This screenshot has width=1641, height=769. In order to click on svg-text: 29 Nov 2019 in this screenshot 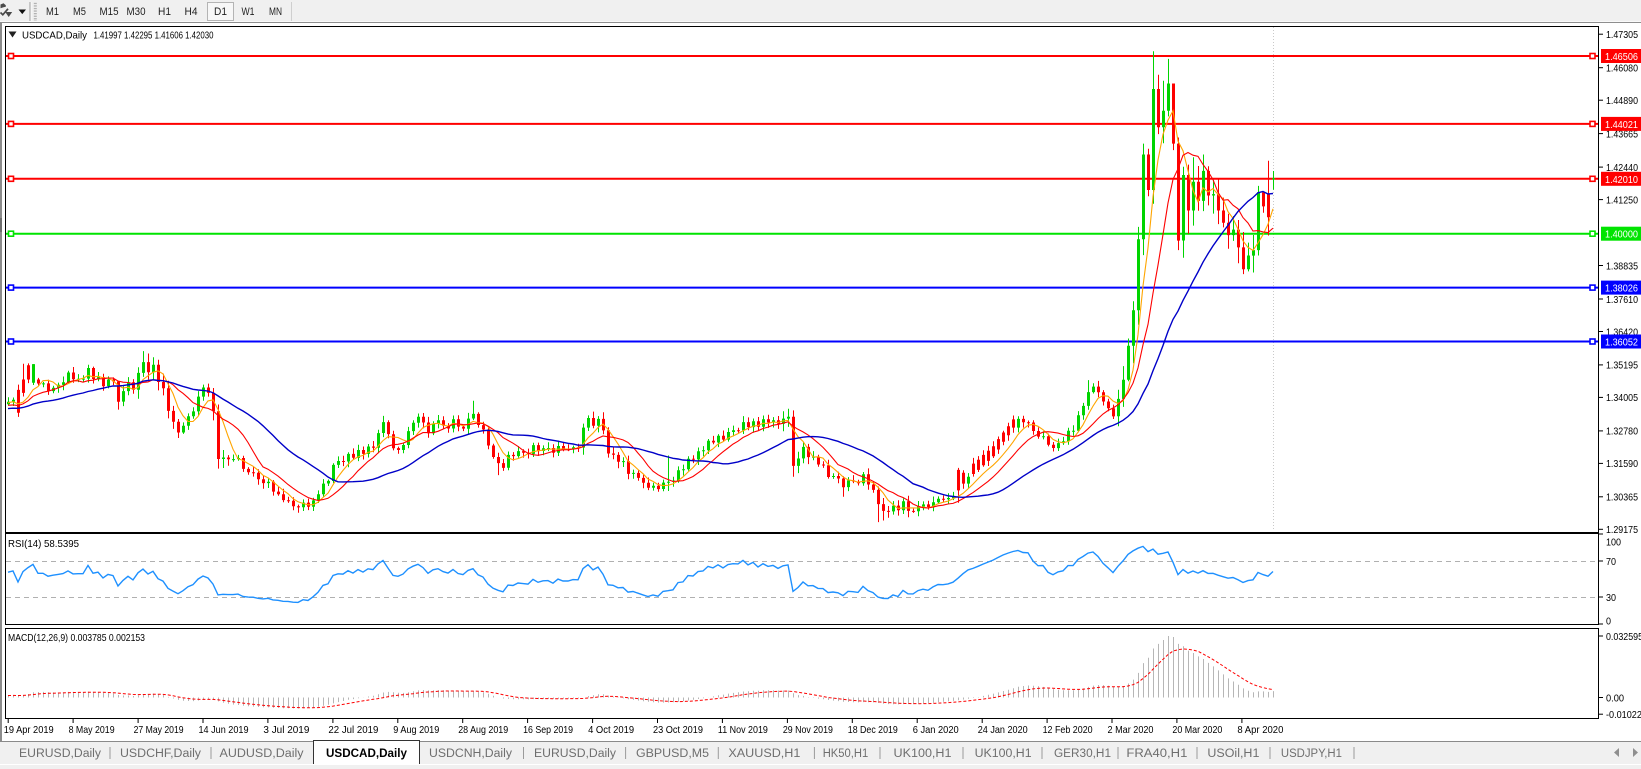, I will do `click(808, 730)`.